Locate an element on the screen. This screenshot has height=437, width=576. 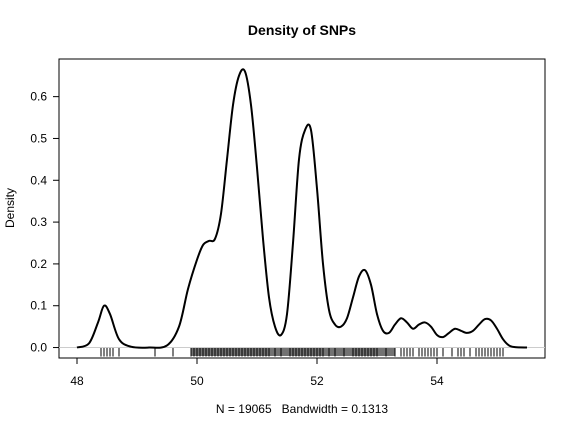
chart-title: Density of SNPs is located at coordinates (302, 30).